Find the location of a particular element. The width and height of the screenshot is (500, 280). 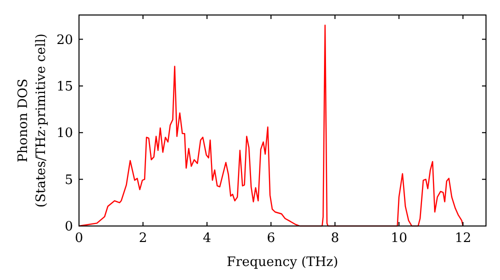

x-tick-label: 12 is located at coordinates (463, 238).